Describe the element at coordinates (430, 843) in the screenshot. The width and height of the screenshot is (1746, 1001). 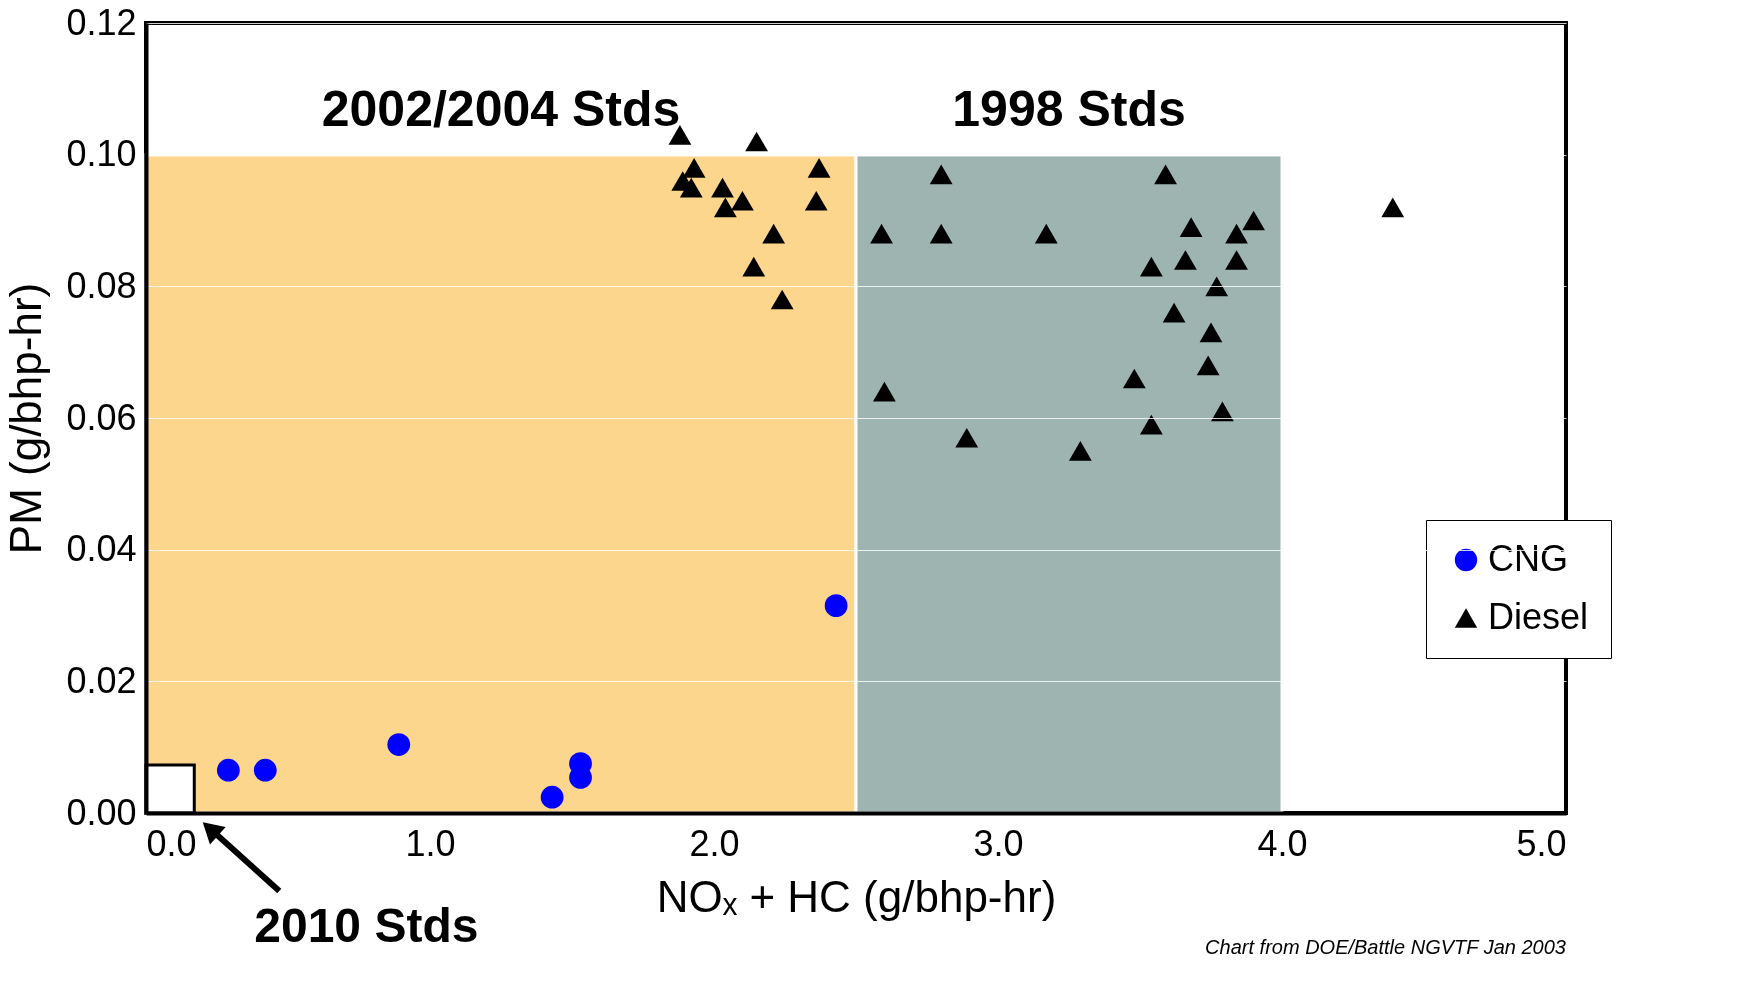
I see `x-tick-label: 1.0` at that location.